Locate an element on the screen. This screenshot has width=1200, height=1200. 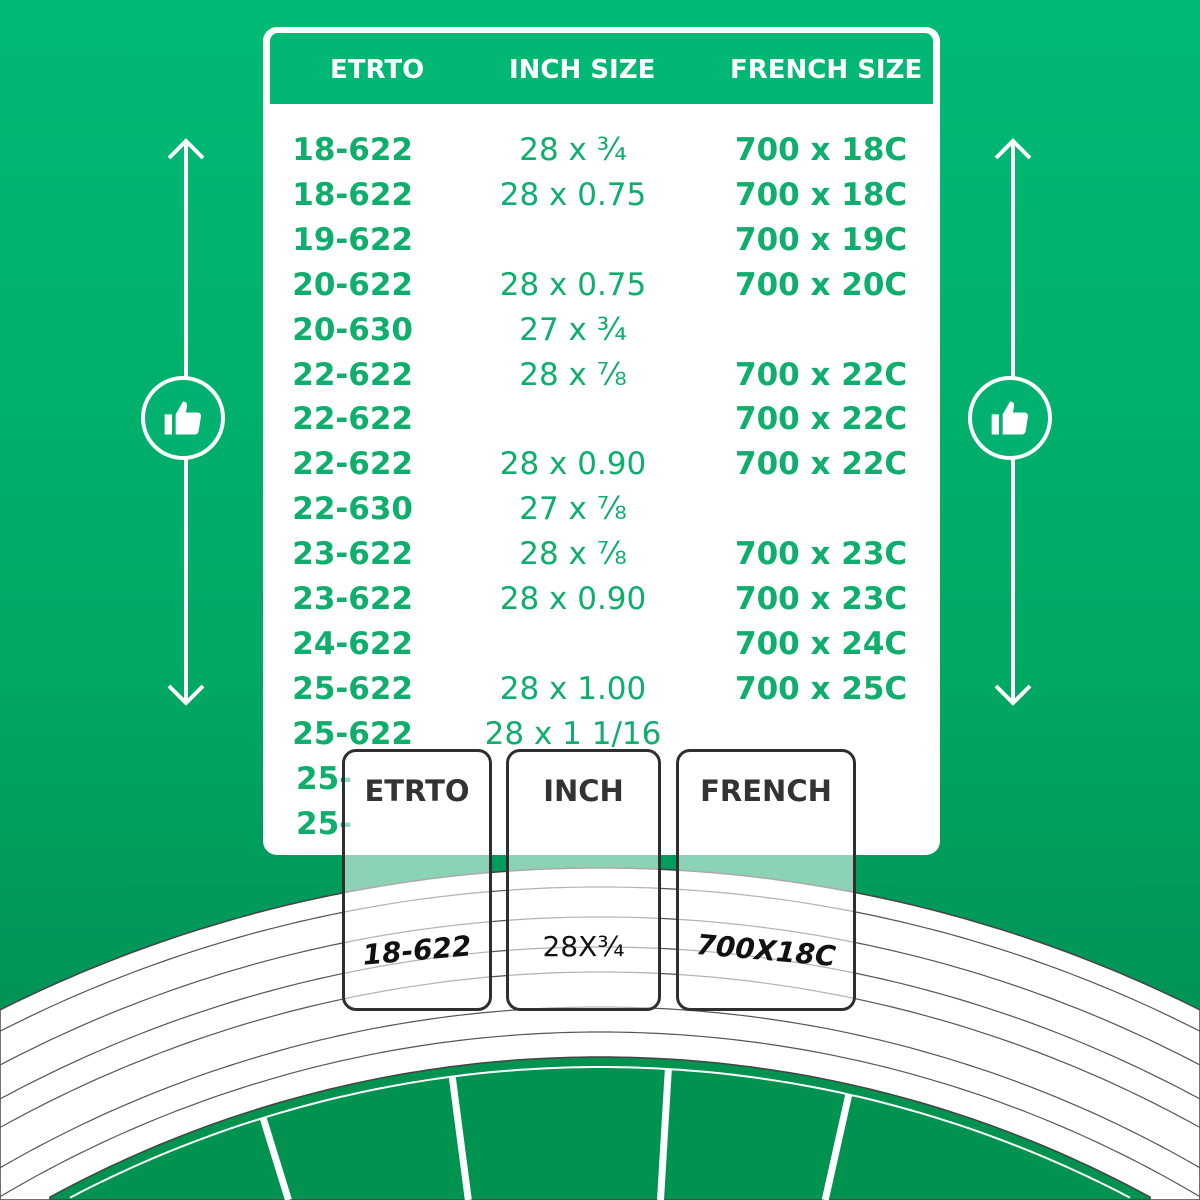
cell-etrto: 22-630 is located at coordinates (352, 509).